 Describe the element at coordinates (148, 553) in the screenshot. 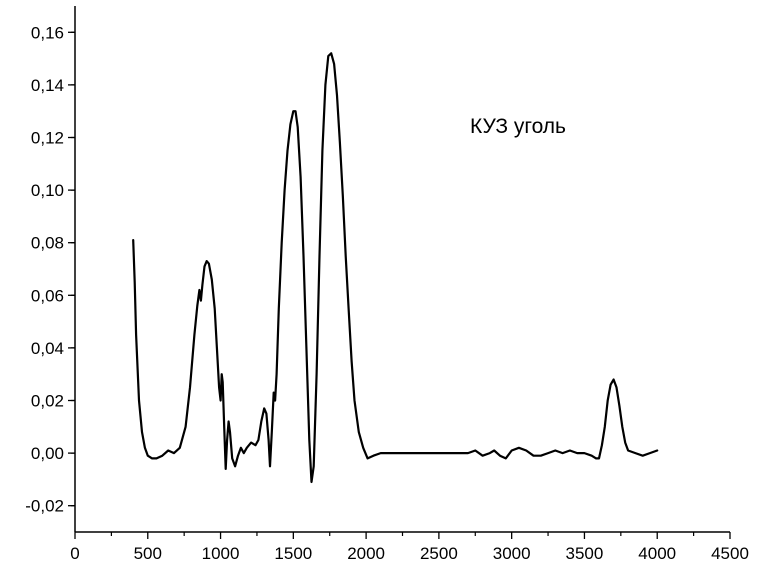

I see `x-tick-label: 500` at that location.